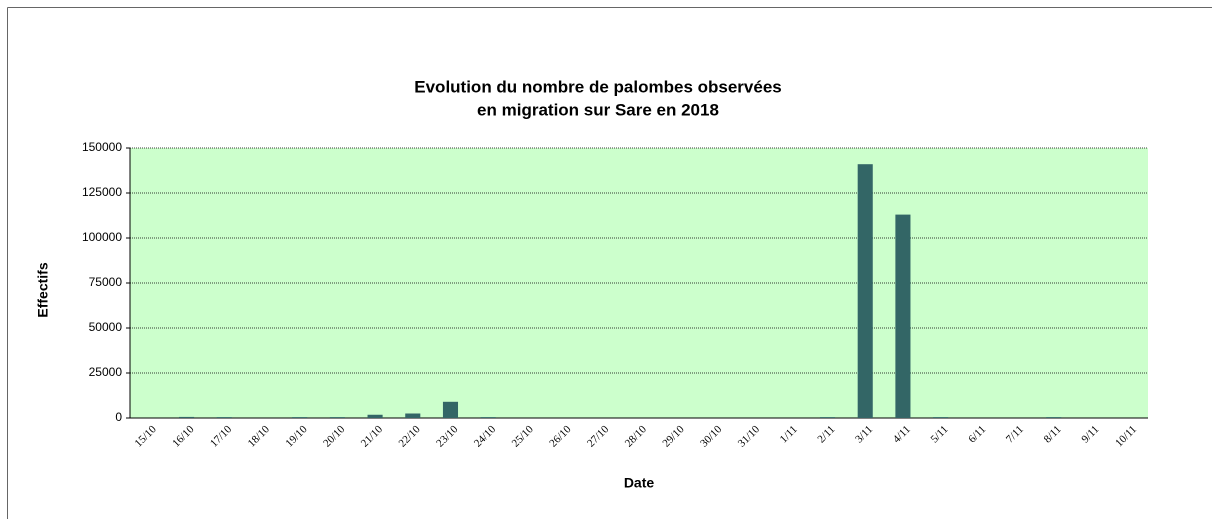  What do you see at coordinates (902, 434) in the screenshot?
I see `x-tick-label: 4/11` at bounding box center [902, 434].